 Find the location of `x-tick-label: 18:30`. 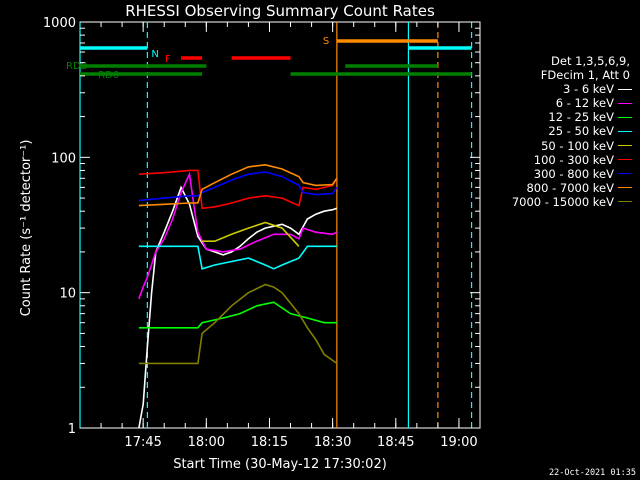

x-tick-label: 18:30 is located at coordinates (332, 442).